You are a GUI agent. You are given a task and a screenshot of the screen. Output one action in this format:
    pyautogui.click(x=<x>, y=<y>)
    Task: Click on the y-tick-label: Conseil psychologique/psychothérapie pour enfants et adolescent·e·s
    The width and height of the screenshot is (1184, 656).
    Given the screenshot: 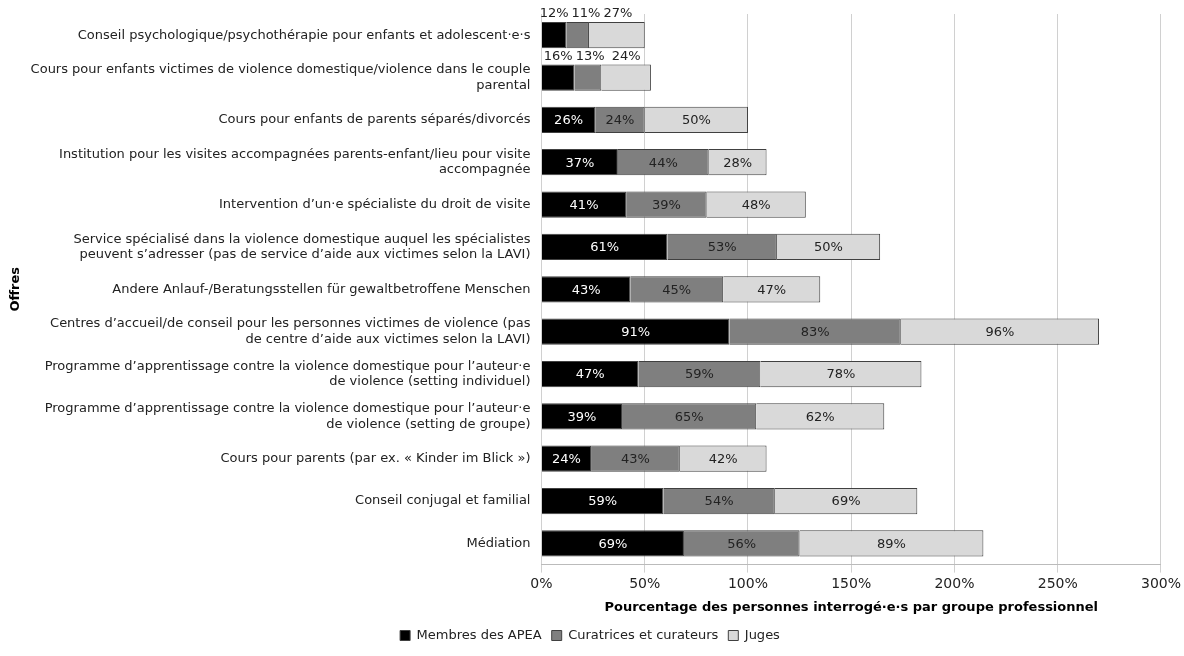 What is the action you would take?
    pyautogui.click(x=304, y=34)
    